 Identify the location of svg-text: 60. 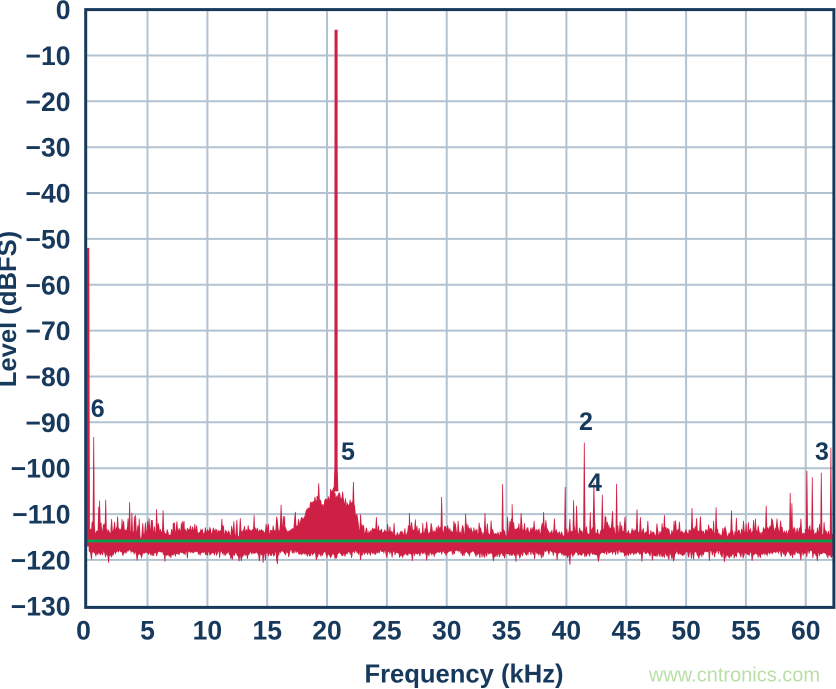
(805, 631).